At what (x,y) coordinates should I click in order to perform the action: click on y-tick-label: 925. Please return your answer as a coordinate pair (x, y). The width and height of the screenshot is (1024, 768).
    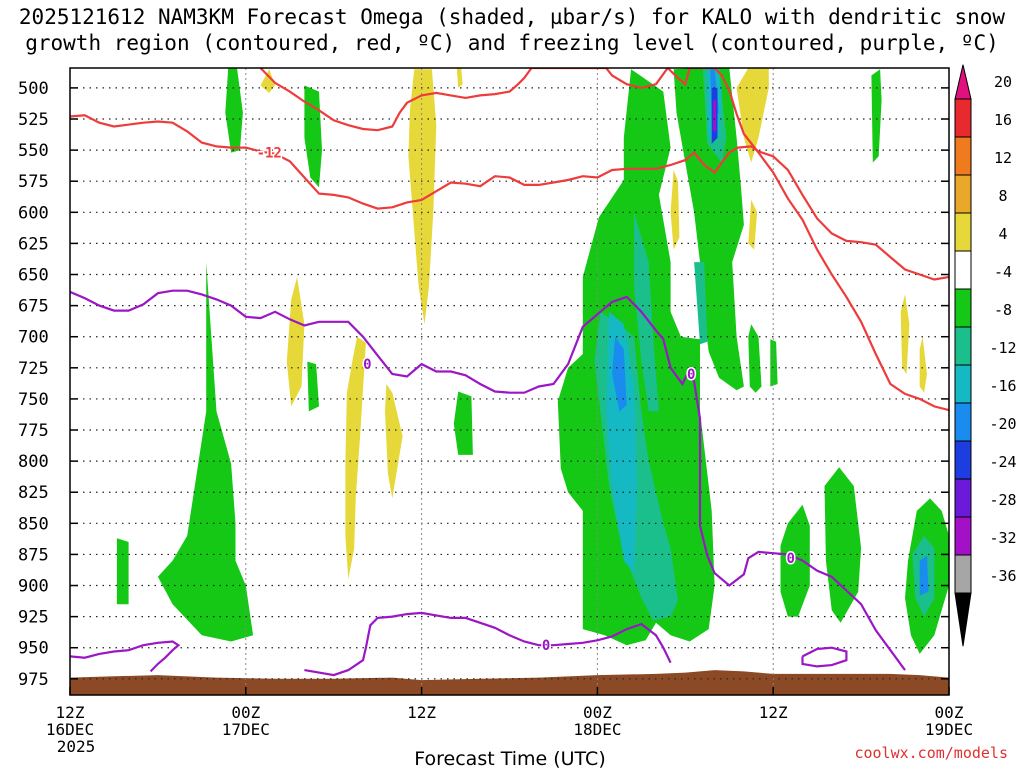
    Looking at the image, I should click on (33, 618).